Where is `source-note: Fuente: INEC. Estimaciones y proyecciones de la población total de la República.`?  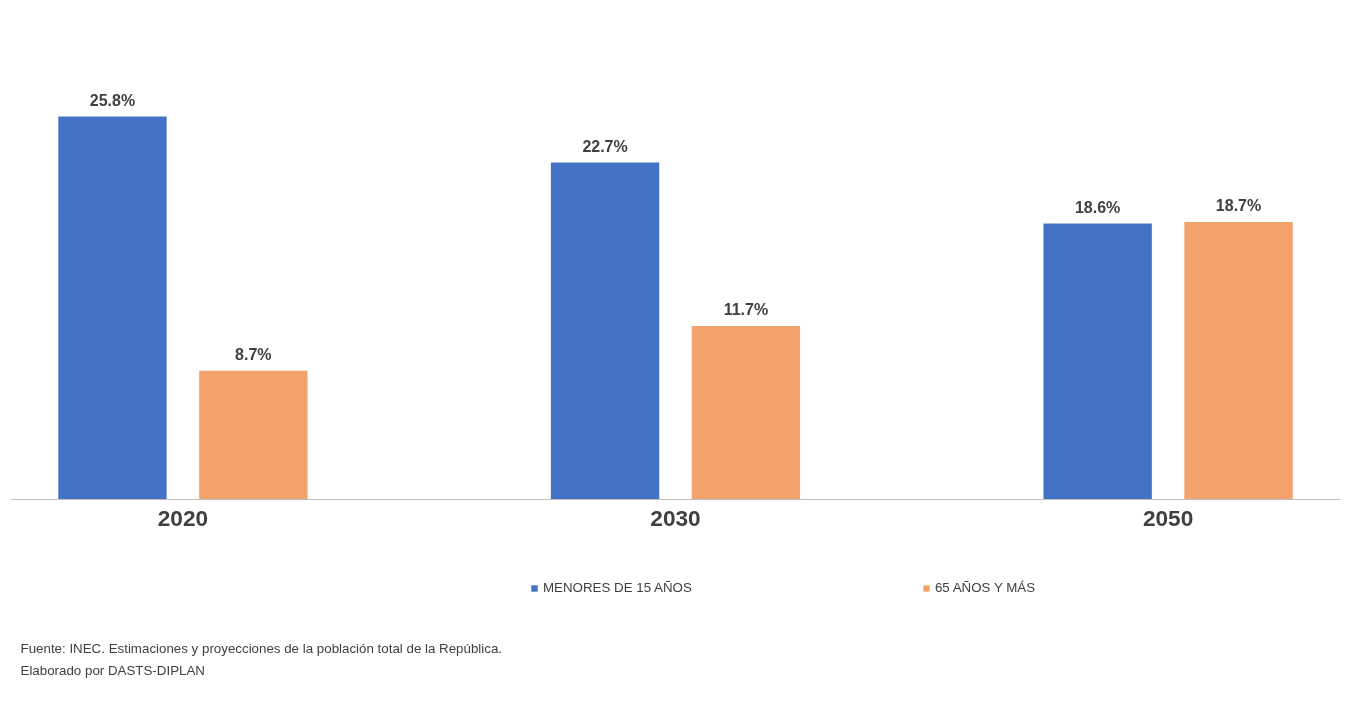 source-note: Fuente: INEC. Estimaciones y proyecciones de la población total de la República. is located at coordinates (261, 648).